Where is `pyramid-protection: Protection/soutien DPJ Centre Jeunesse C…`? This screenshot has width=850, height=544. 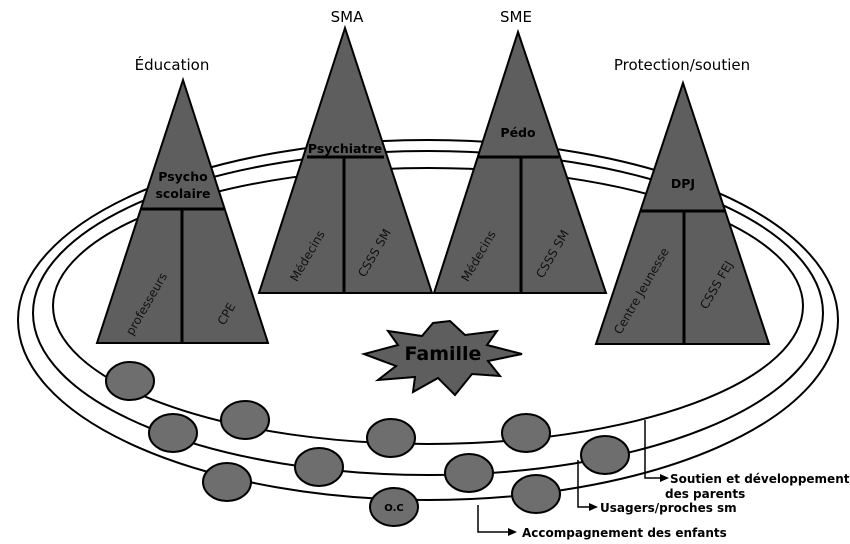
pyramid-protection: Protection/soutien DPJ Centre Jeunesse C… is located at coordinates (682, 200).